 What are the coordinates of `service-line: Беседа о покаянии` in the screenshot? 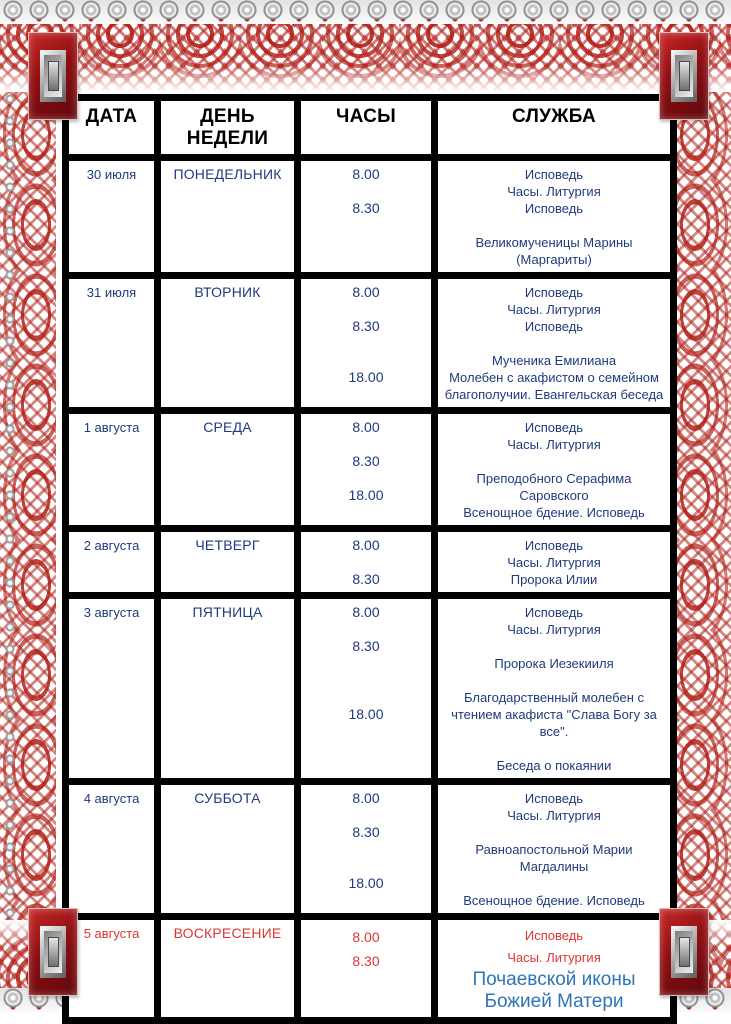 It's located at (554, 765).